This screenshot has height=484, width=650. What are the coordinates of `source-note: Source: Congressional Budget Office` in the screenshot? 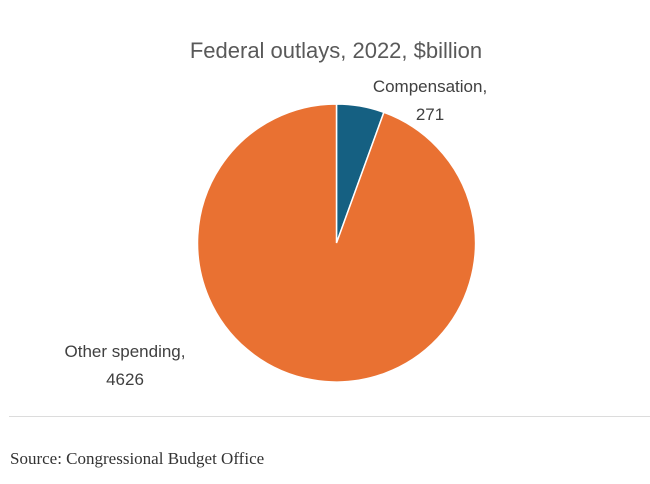 It's located at (137, 458).